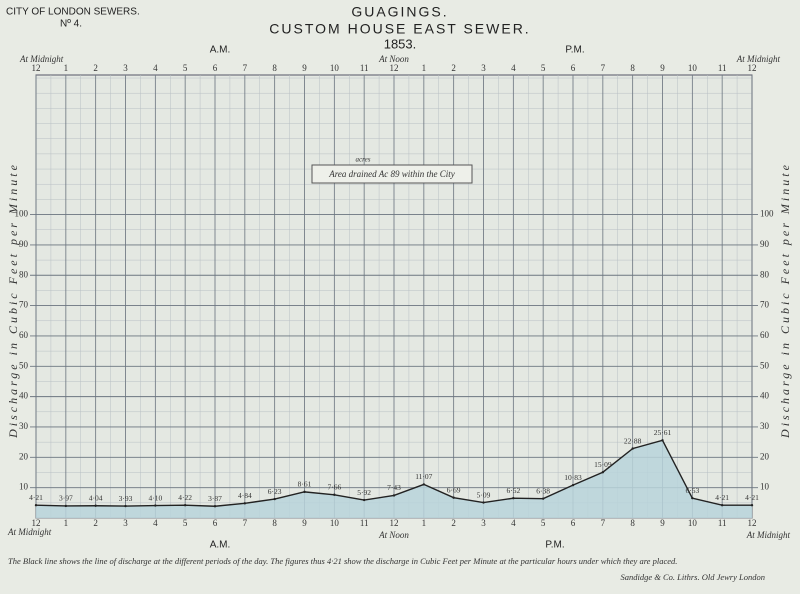 The width and height of the screenshot is (800, 594). What do you see at coordinates (24, 456) in the screenshot?
I see `y-tick-label: 20` at bounding box center [24, 456].